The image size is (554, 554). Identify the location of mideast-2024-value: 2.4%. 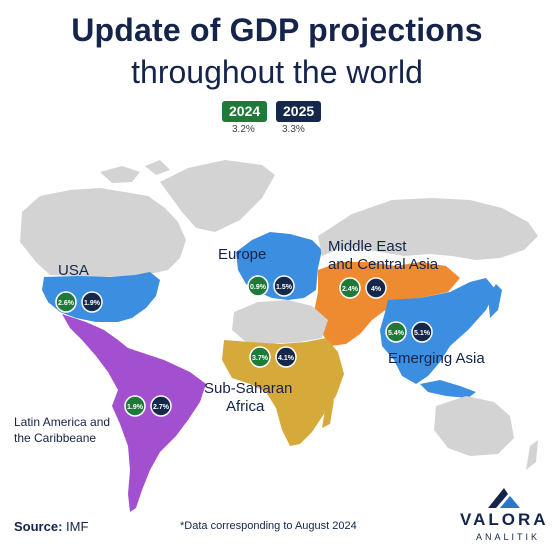
(350, 289).